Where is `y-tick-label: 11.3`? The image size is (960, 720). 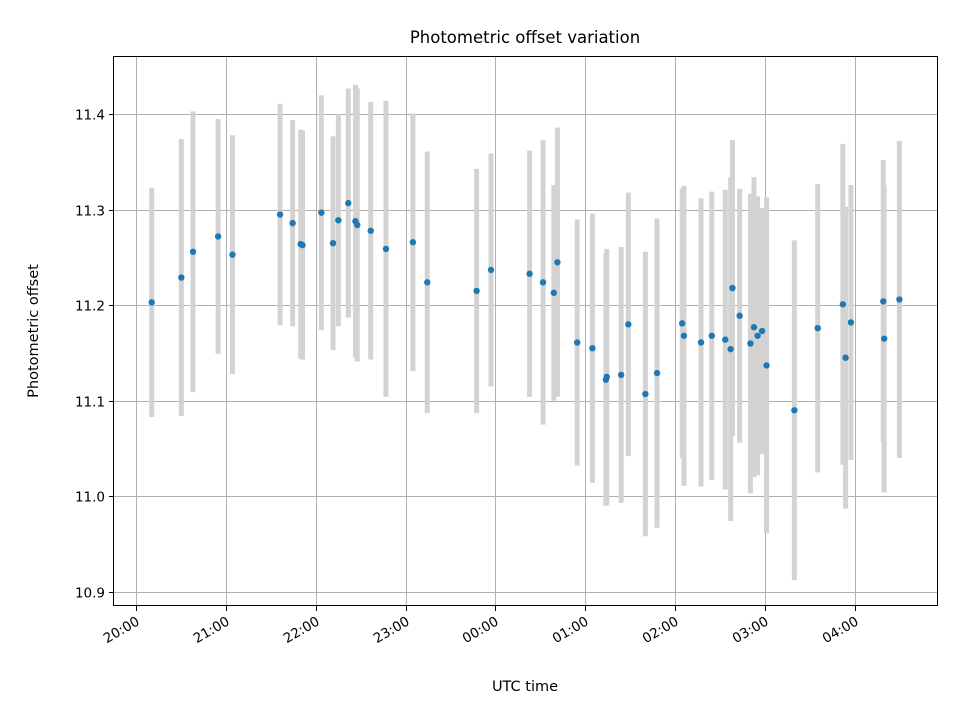 y-tick-label: 11.3 is located at coordinates (90, 212).